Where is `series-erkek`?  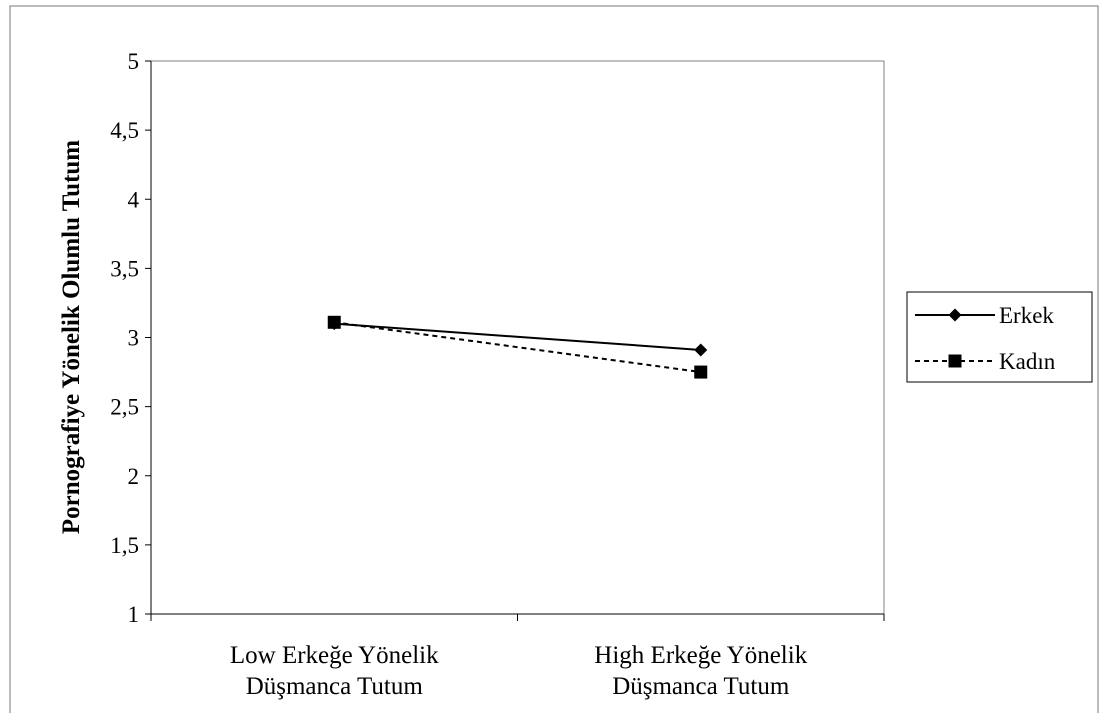 series-erkek is located at coordinates (517, 337).